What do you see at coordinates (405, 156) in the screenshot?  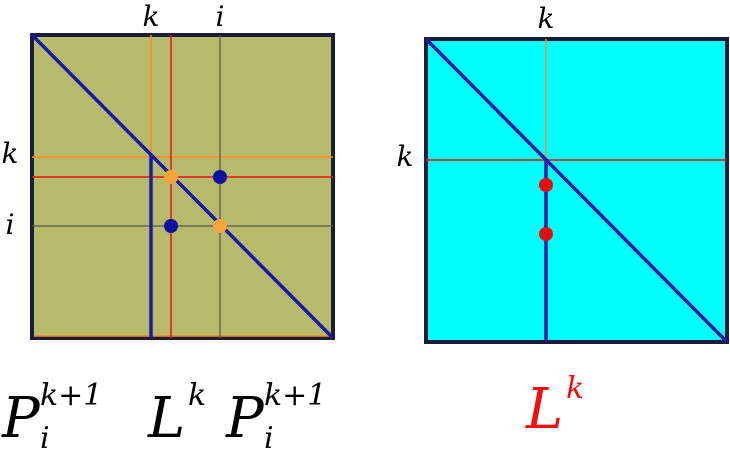 I see `right-side-label-k: k` at bounding box center [405, 156].